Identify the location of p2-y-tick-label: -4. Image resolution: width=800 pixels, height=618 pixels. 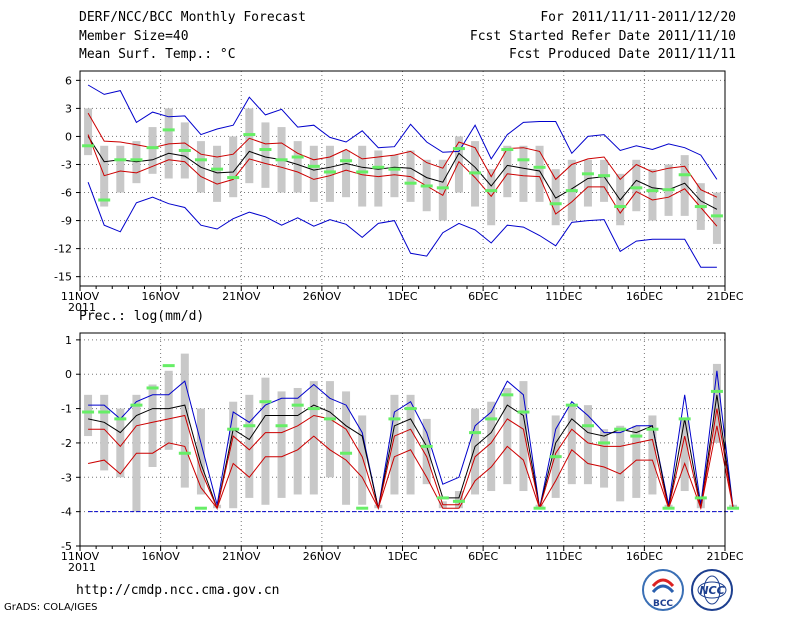
(66, 512).